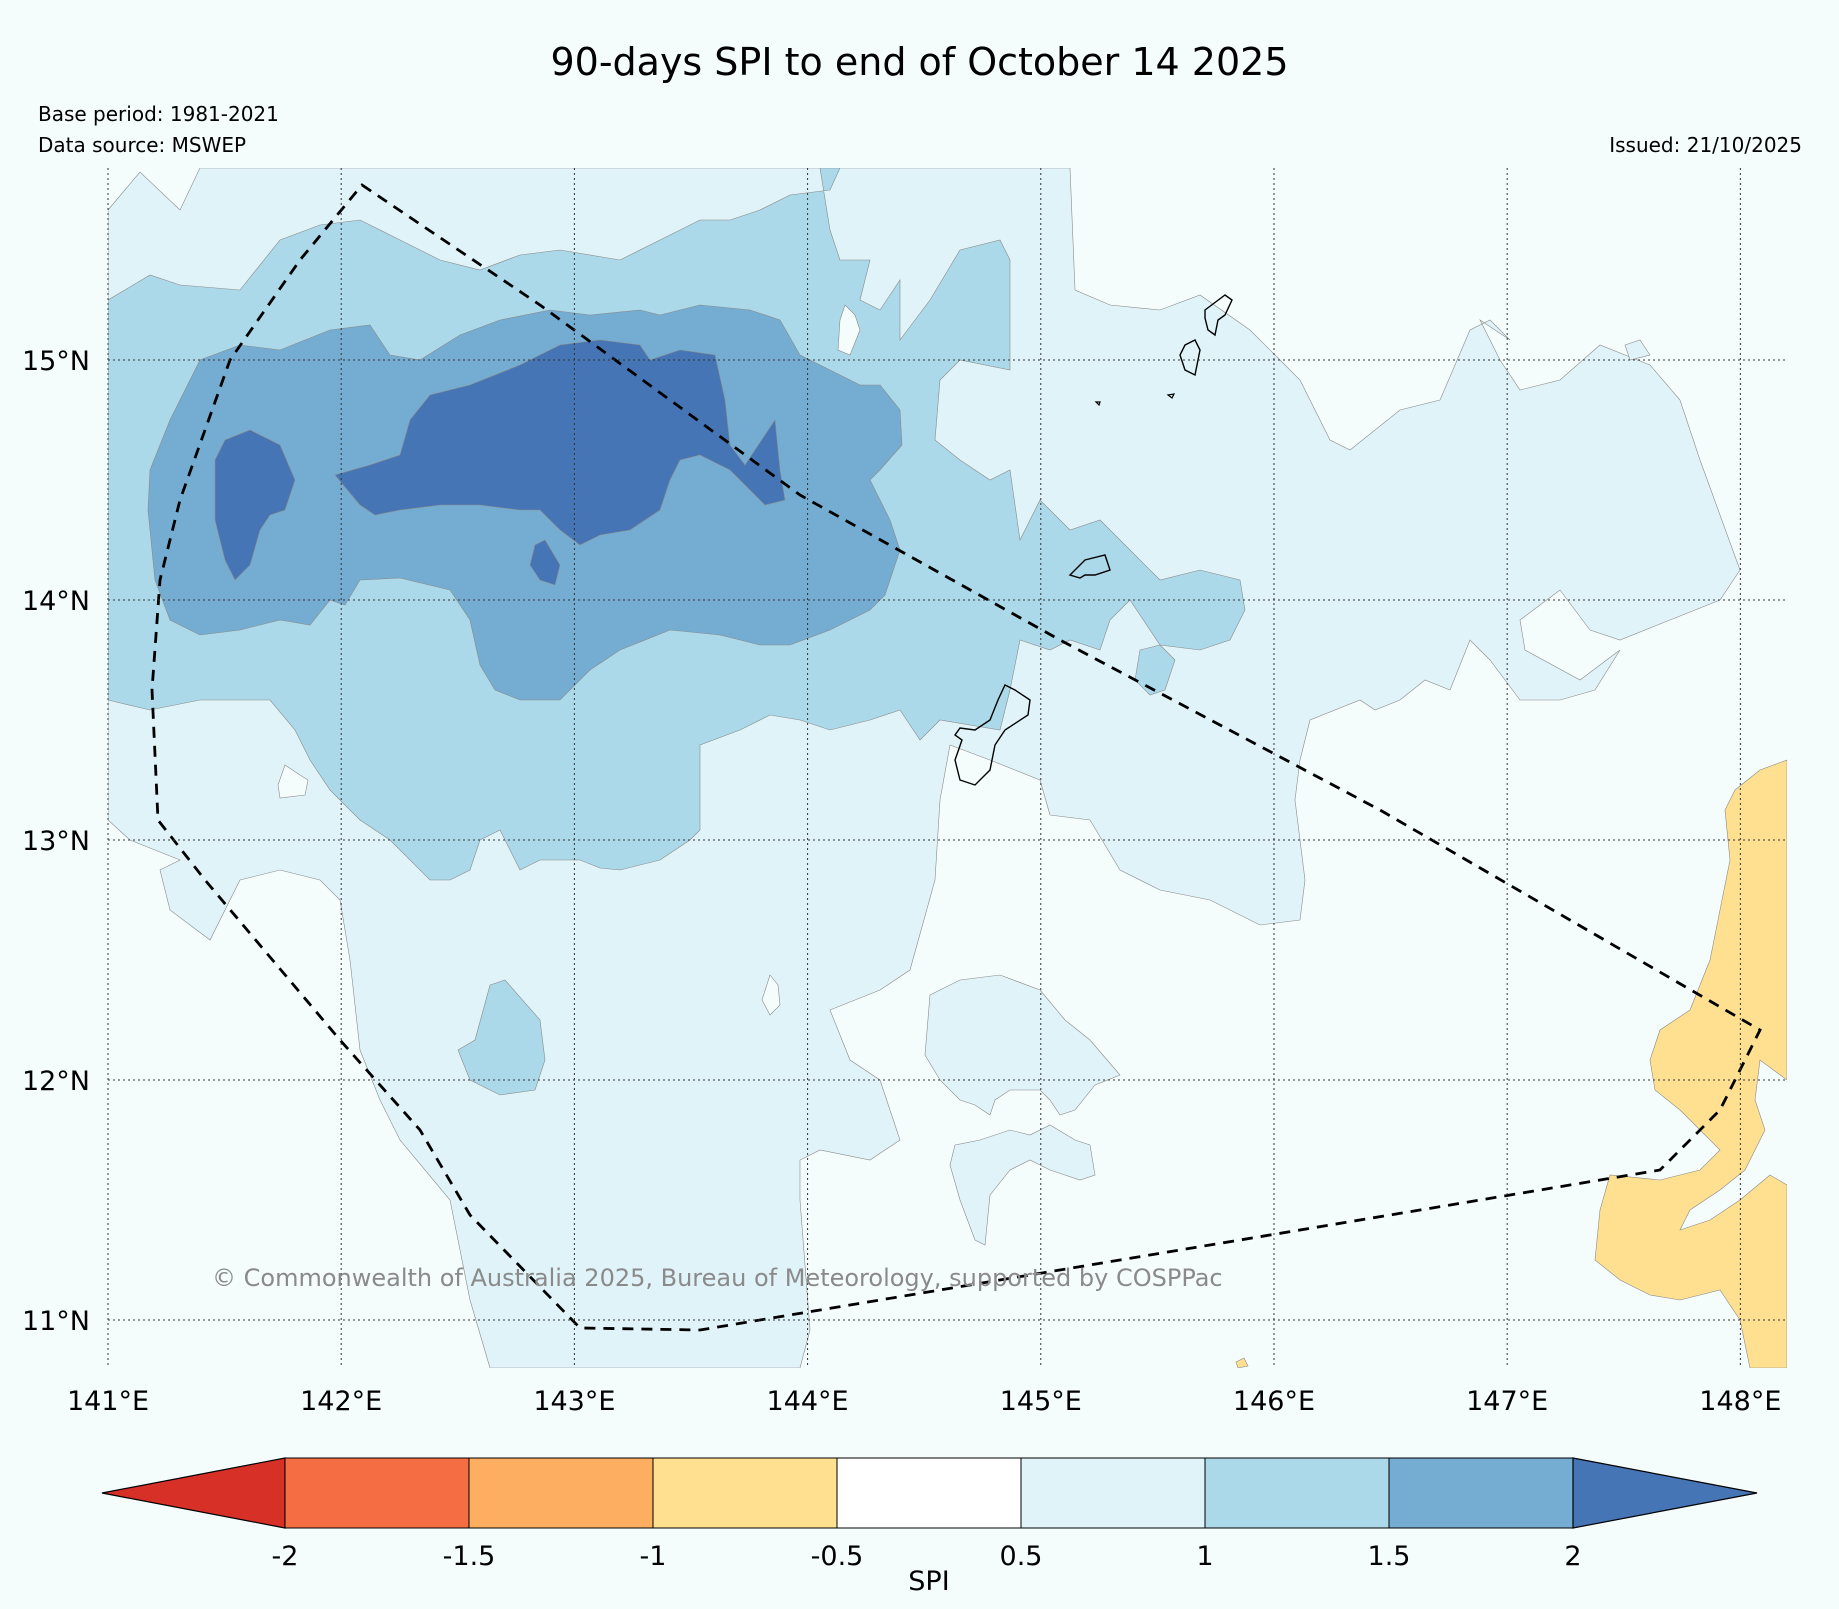 The image size is (1839, 1609). Describe the element at coordinates (1022, 1185) in the screenshot. I see `spi-blob-0p5-1-se2` at that location.